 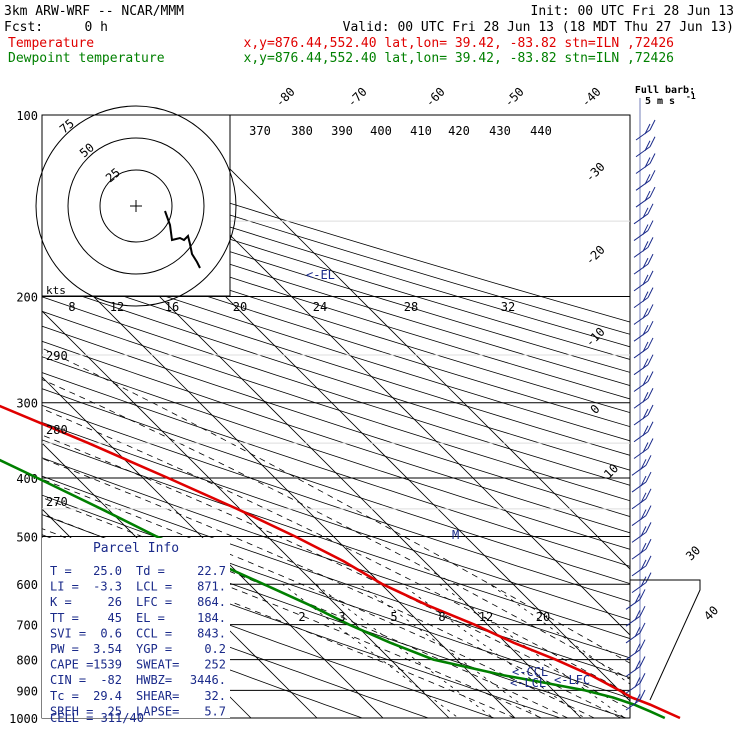 What do you see at coordinates (357, 97) in the screenshot?
I see `isotherm-tick-label: -70` at bounding box center [357, 97].